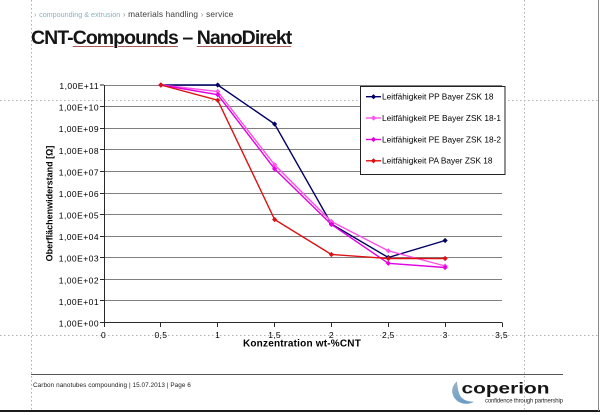 The height and width of the screenshot is (415, 600). Describe the element at coordinates (79, 108) in the screenshot. I see `svg-text: 1,00E+10` at that location.